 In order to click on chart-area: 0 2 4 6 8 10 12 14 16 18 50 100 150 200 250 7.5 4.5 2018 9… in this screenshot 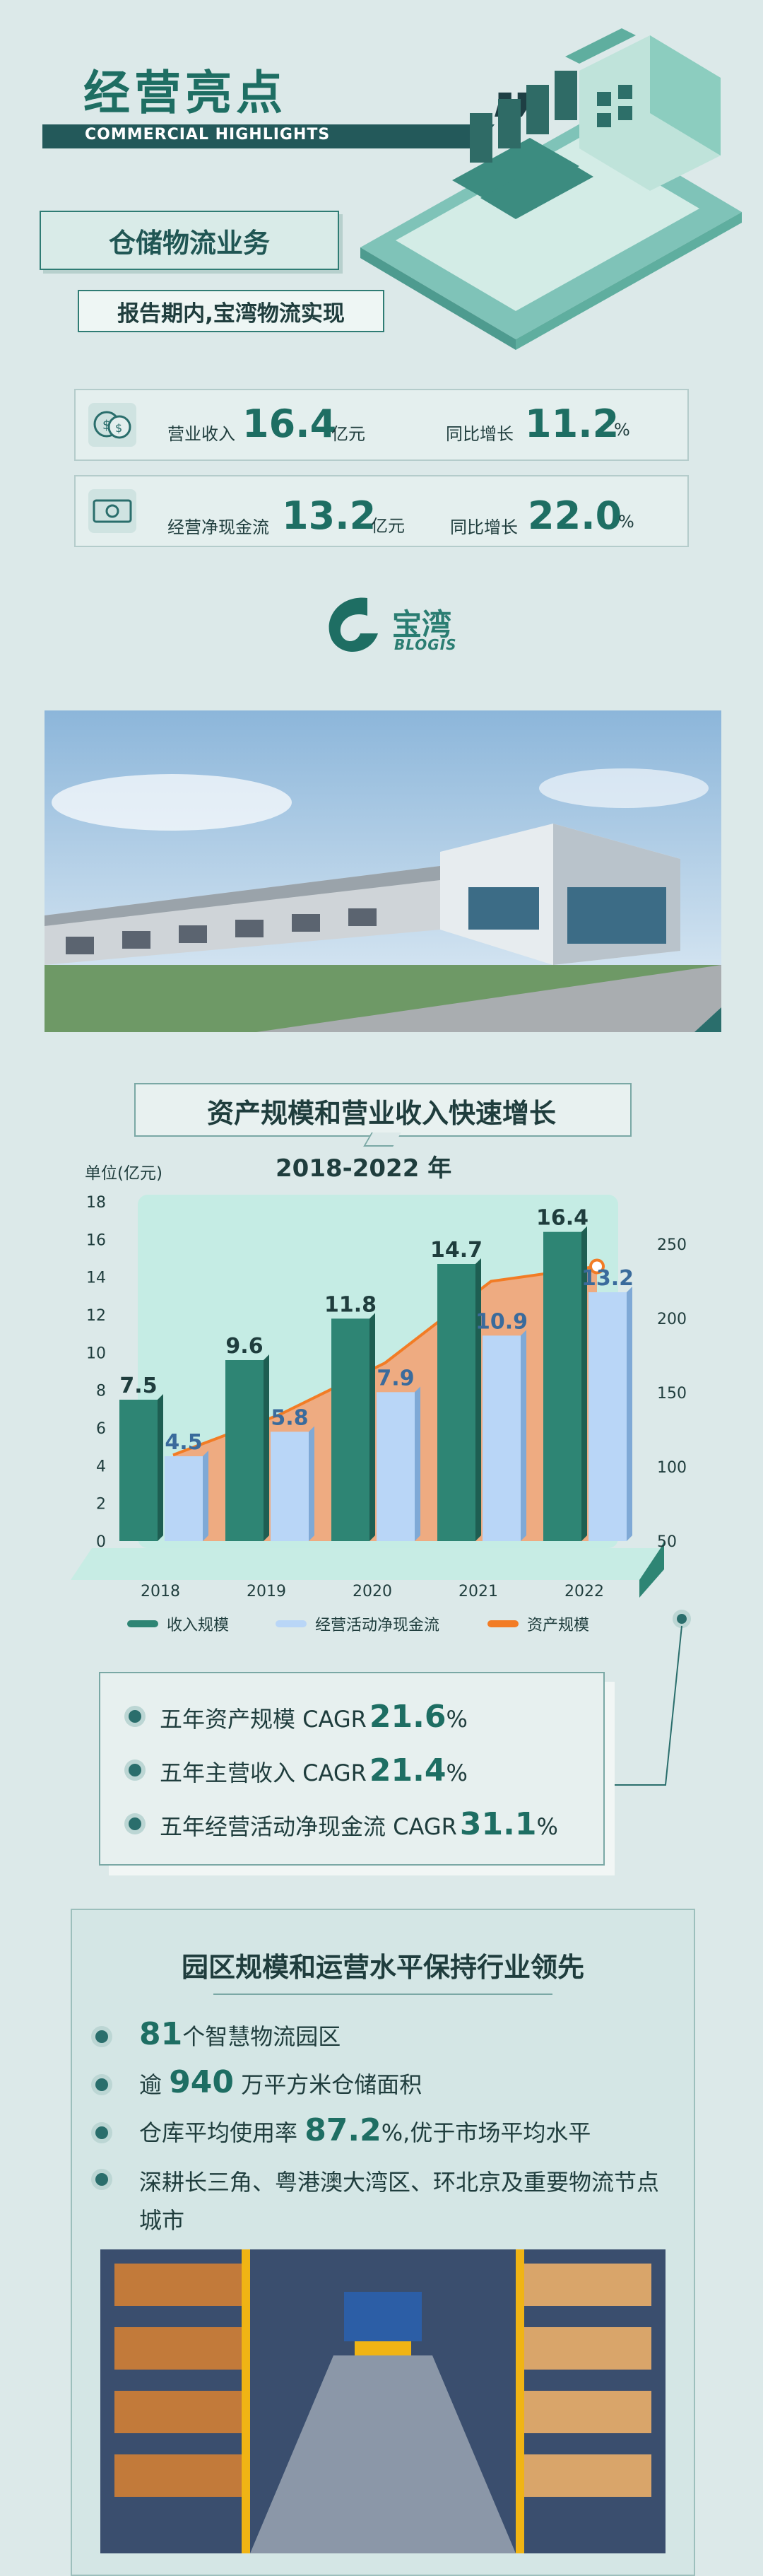, I will do `click(379, 1414)`.